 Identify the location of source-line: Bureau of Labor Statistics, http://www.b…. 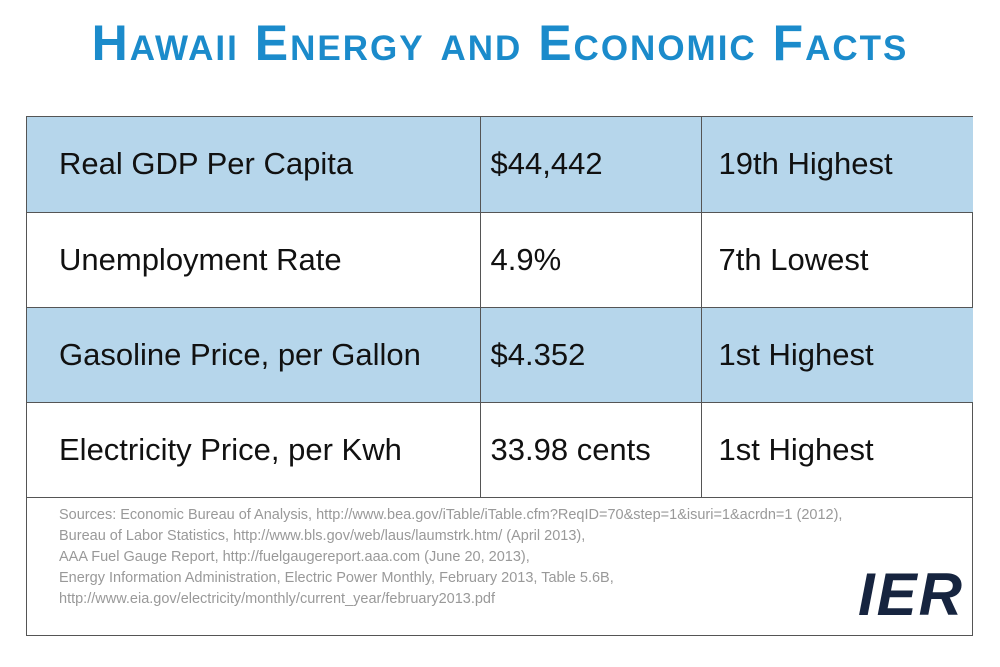
(322, 536).